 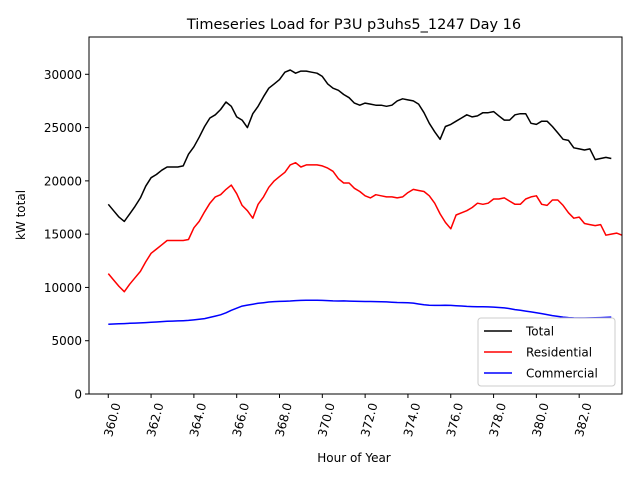 What do you see at coordinates (326, 419) in the screenshot?
I see `x-tick-label: 370.0` at bounding box center [326, 419].